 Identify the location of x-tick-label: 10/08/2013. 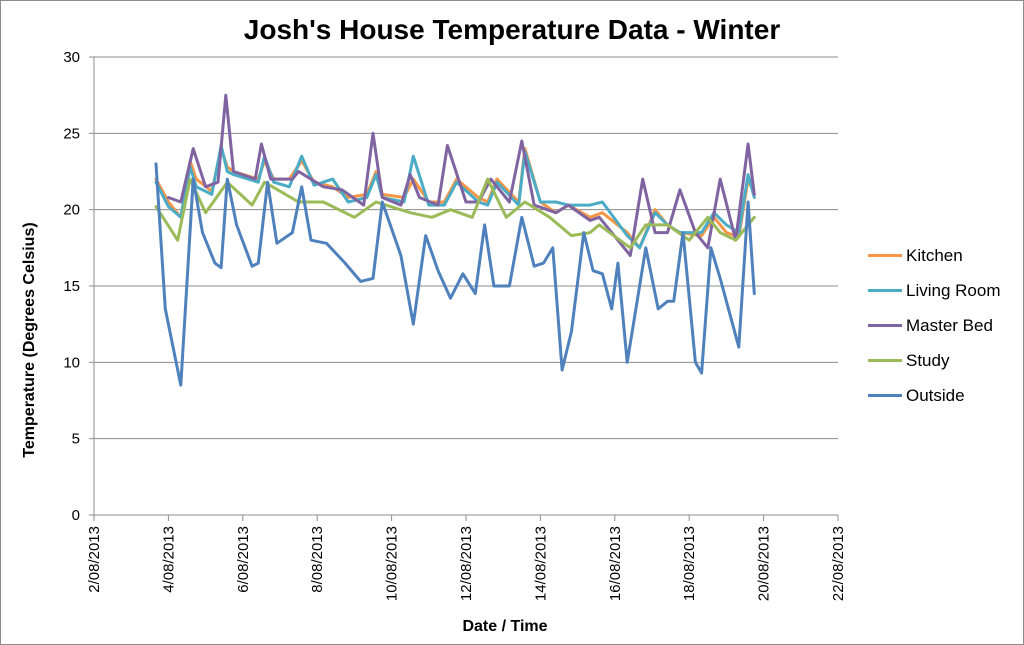
(392, 563).